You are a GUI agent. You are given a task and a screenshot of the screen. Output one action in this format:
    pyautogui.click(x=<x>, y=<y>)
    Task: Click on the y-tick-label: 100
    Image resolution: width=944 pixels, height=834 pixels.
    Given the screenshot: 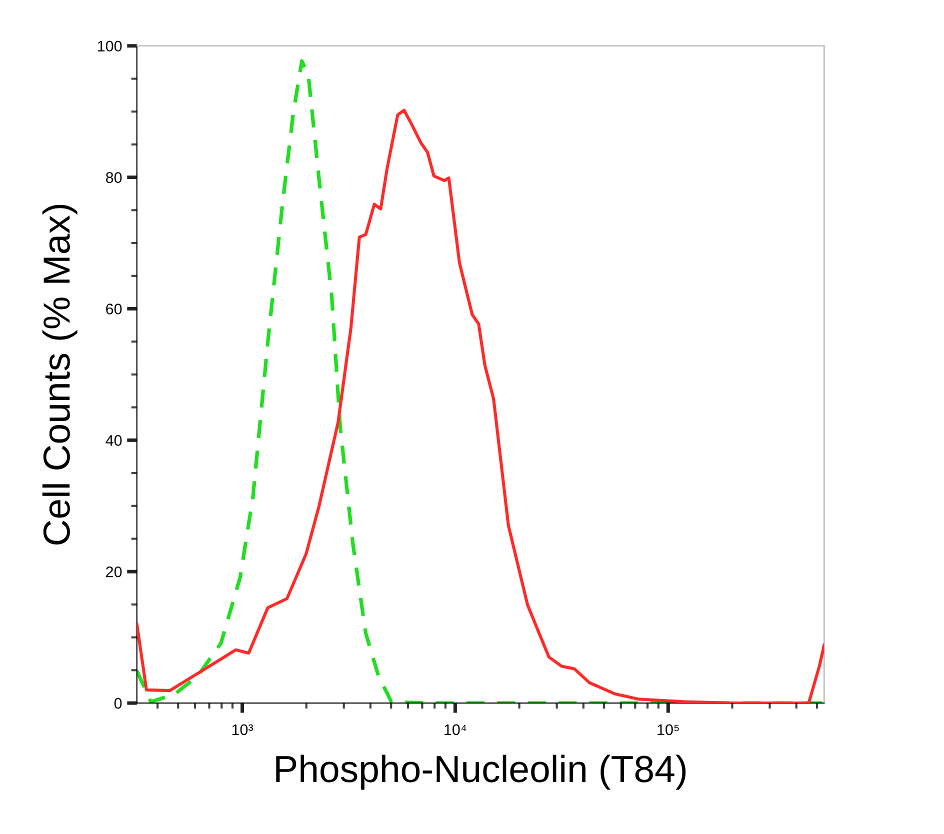 What is the action you would take?
    pyautogui.click(x=110, y=46)
    